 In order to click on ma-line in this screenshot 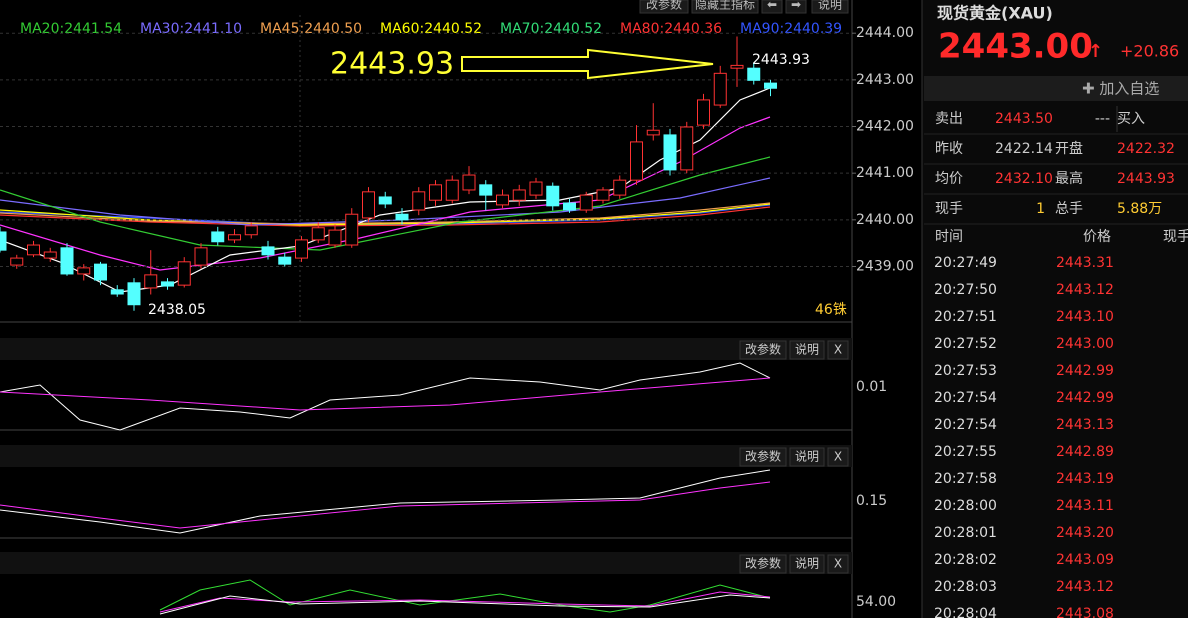, I will do `click(385, 216)`.